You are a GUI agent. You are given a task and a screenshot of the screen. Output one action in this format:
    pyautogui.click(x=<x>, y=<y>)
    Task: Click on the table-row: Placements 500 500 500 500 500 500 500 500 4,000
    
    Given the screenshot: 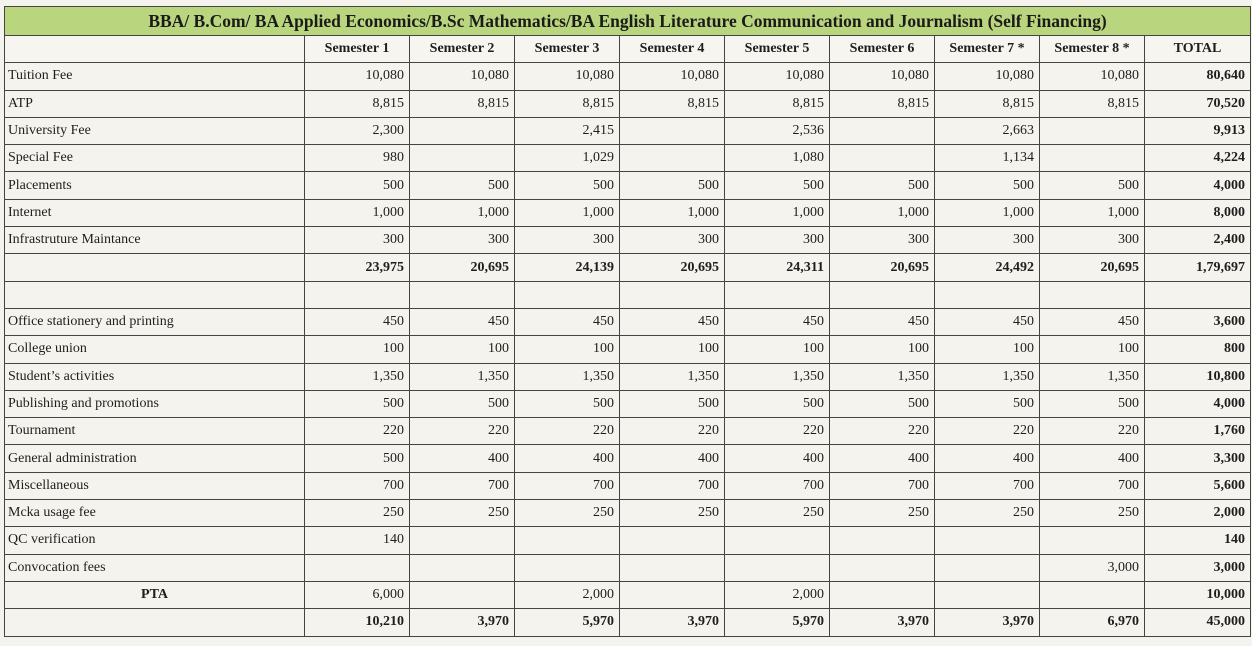 What is the action you would take?
    pyautogui.click(x=627, y=185)
    